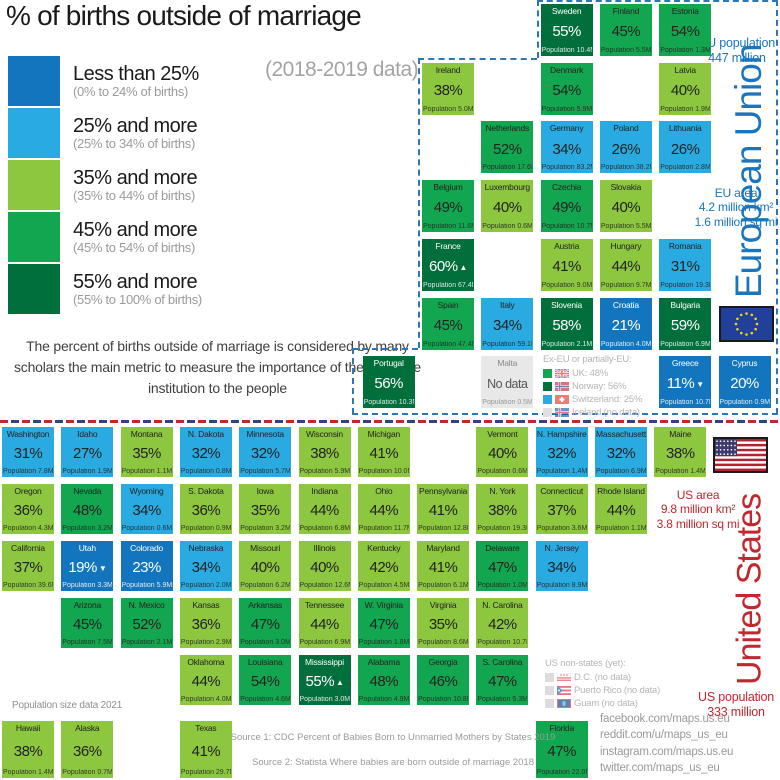  What do you see at coordinates (206, 548) in the screenshot?
I see `tile-name: Nebraska` at bounding box center [206, 548].